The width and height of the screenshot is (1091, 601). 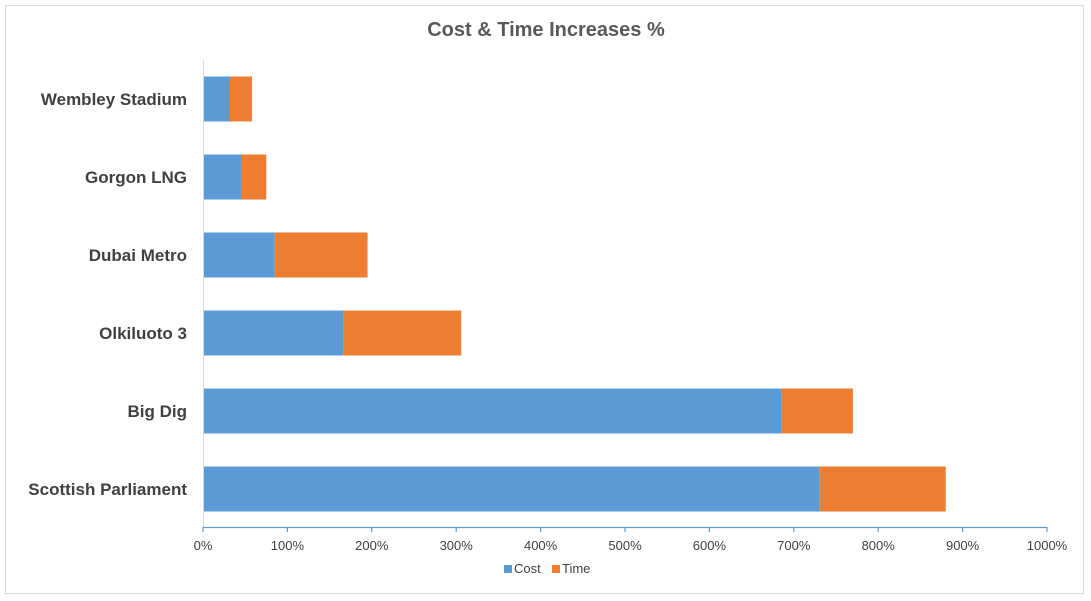 What do you see at coordinates (508, 569) in the screenshot?
I see `legend-swatch-cost` at bounding box center [508, 569].